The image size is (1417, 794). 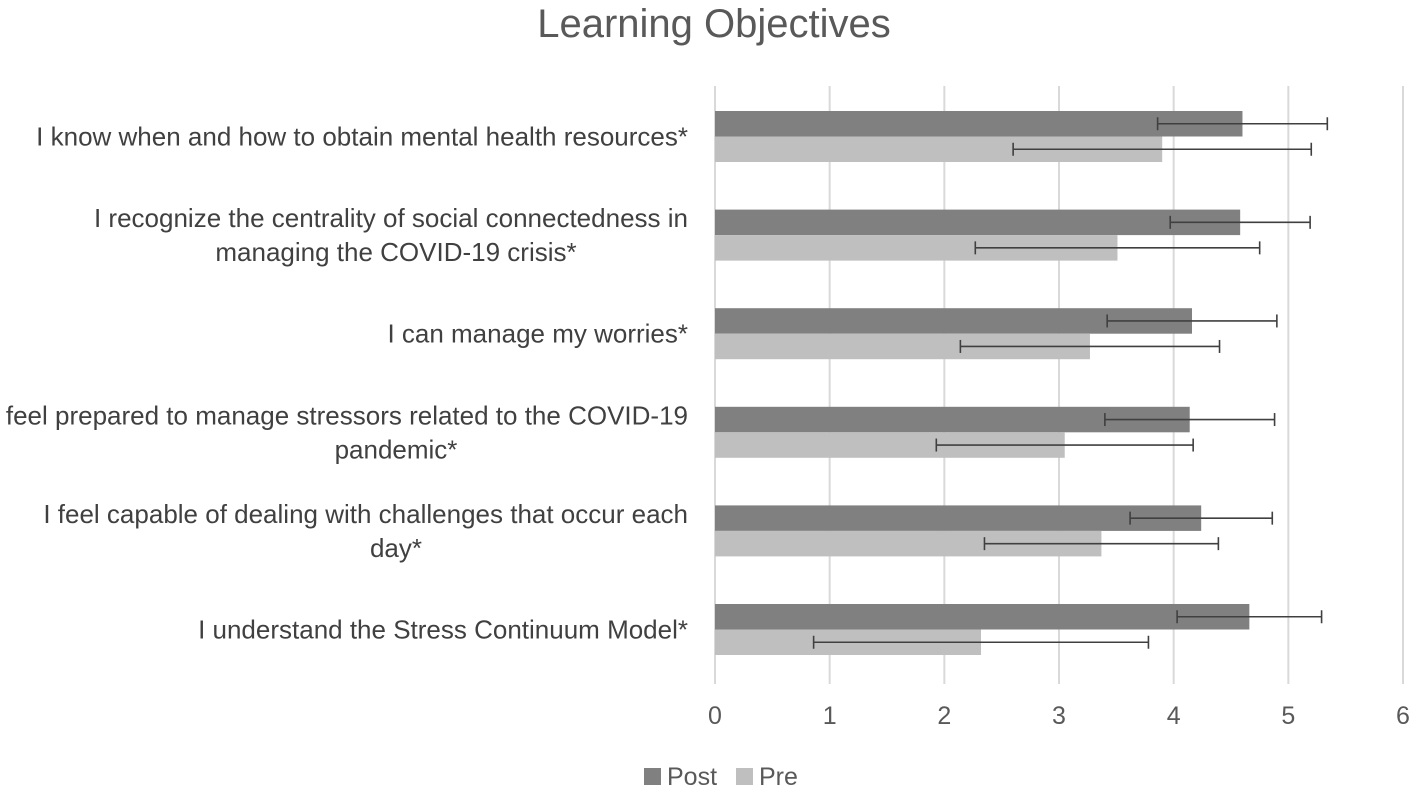 What do you see at coordinates (744, 776) in the screenshot?
I see `legend-swatch-pre` at bounding box center [744, 776].